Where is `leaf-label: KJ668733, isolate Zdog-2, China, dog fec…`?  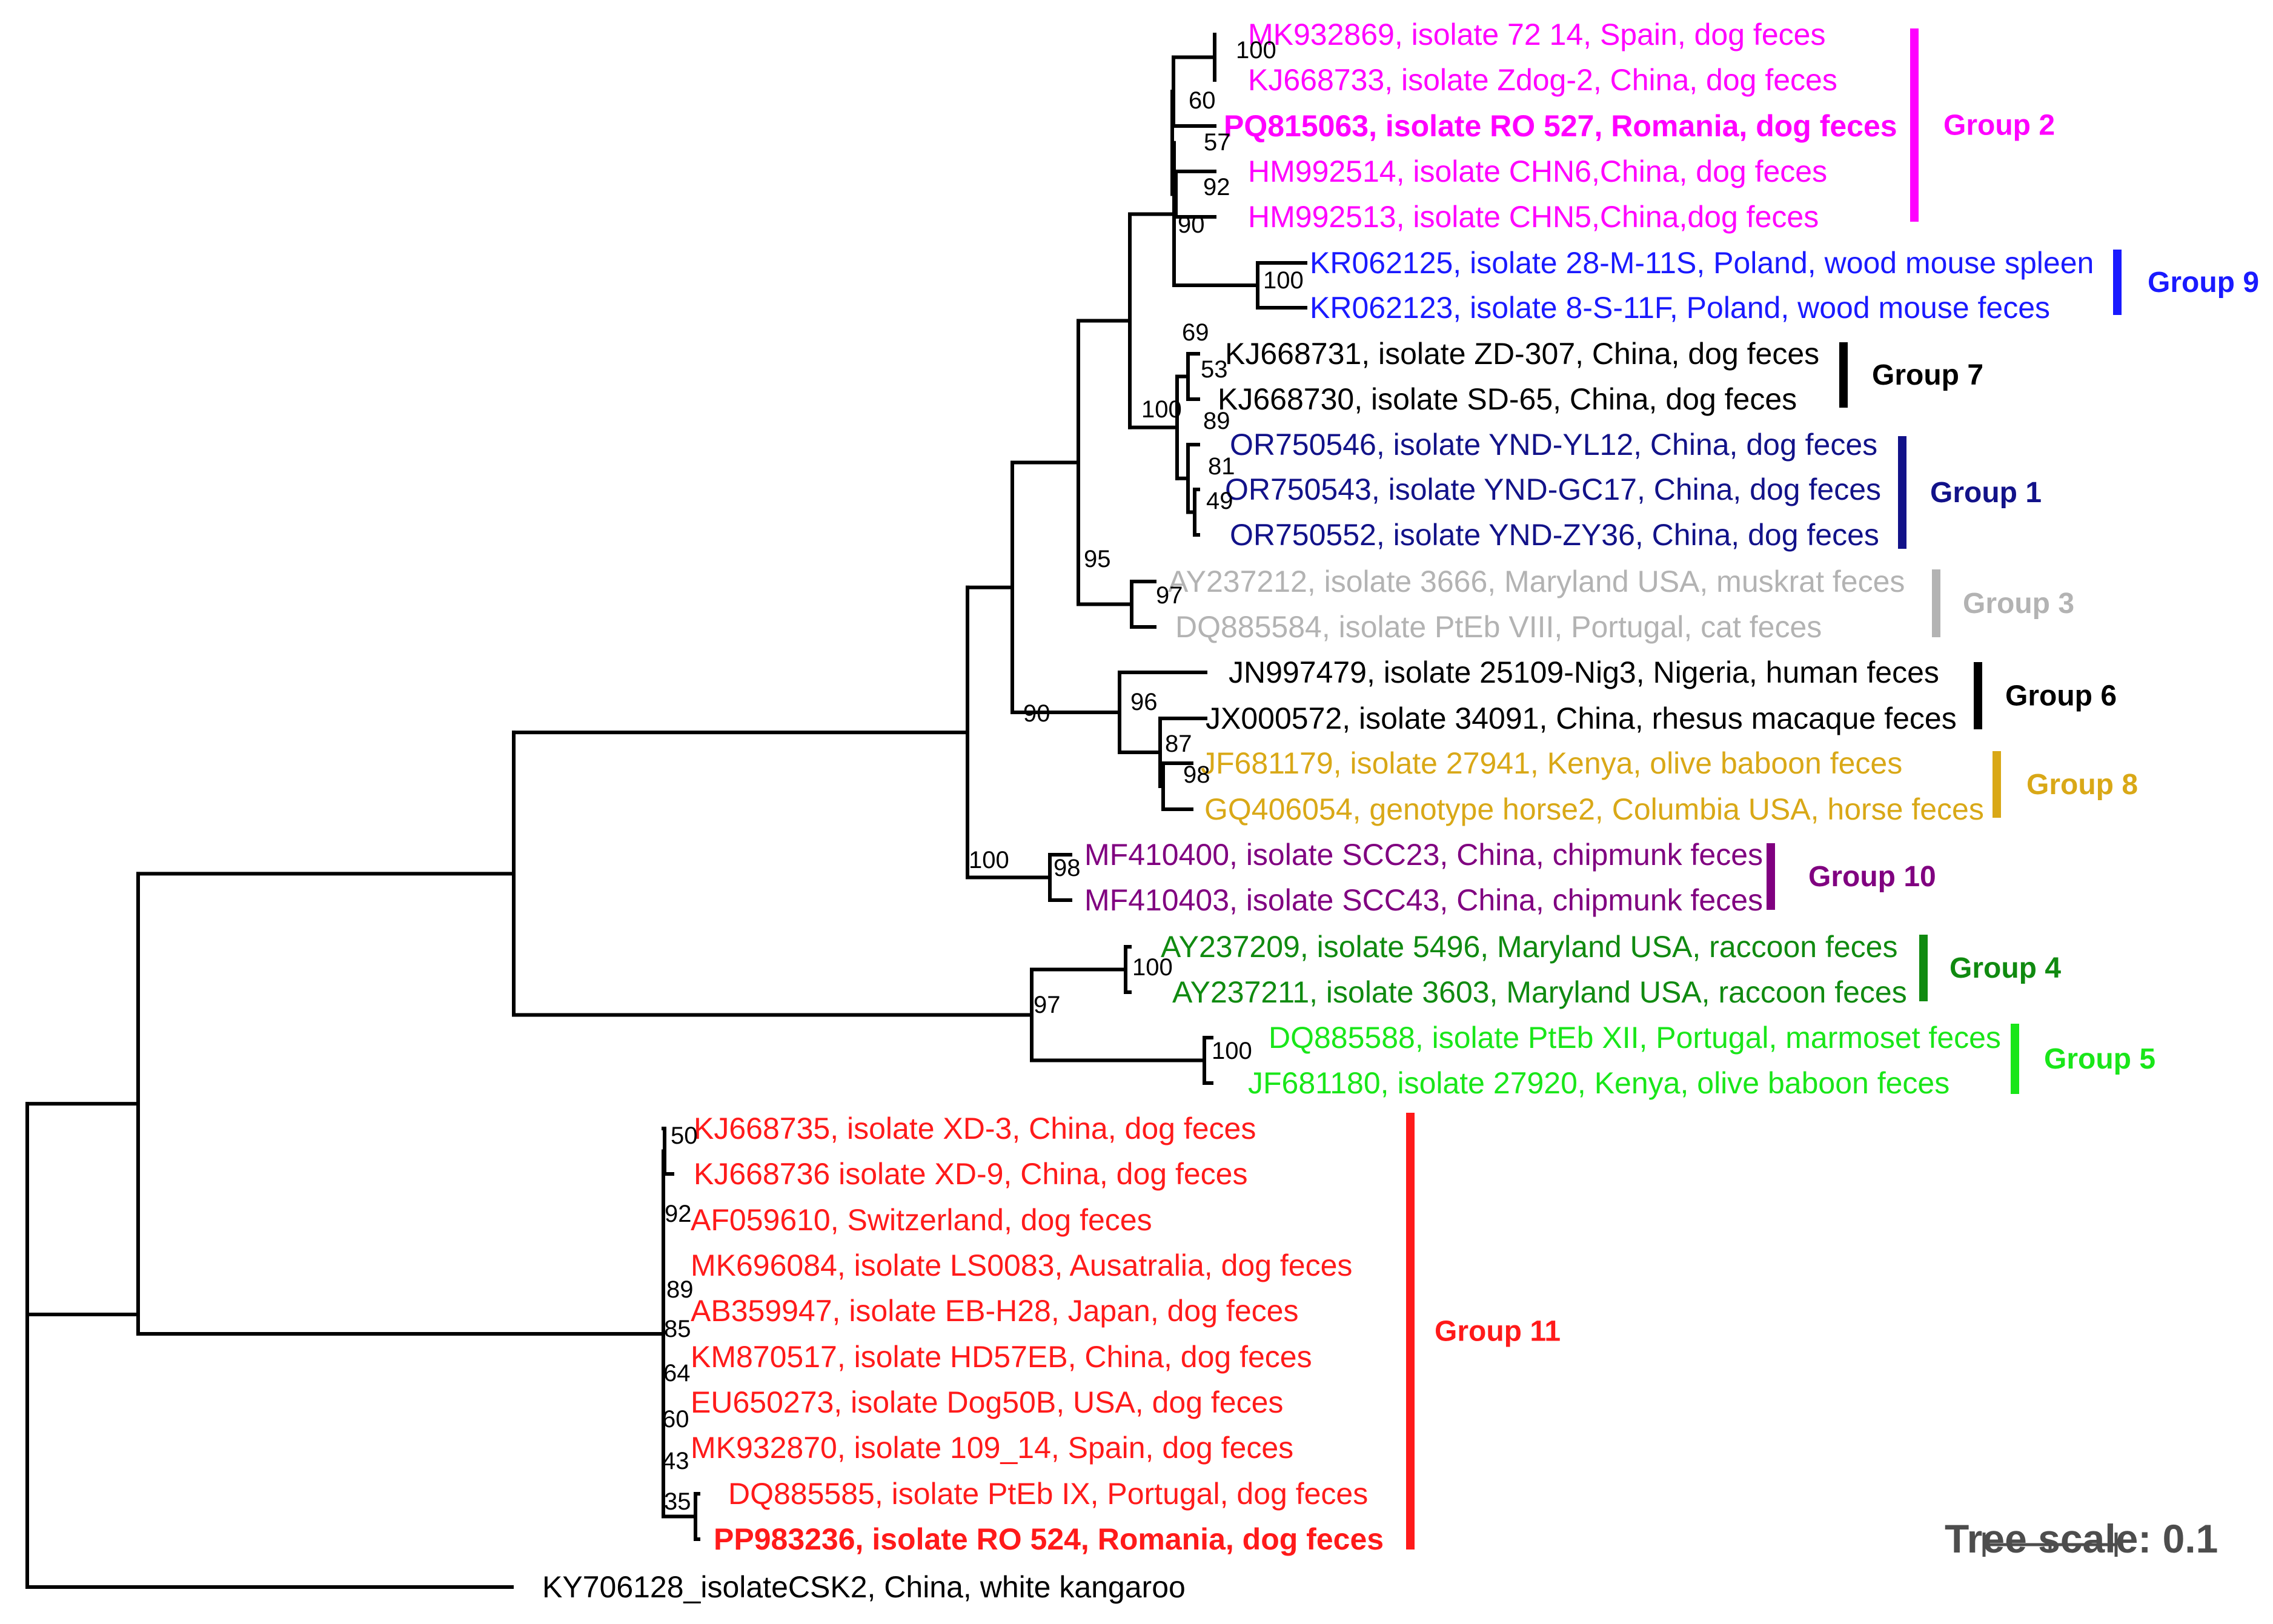
leaf-label: KJ668733, isolate Zdog-2, China, dog fec… is located at coordinates (1542, 80).